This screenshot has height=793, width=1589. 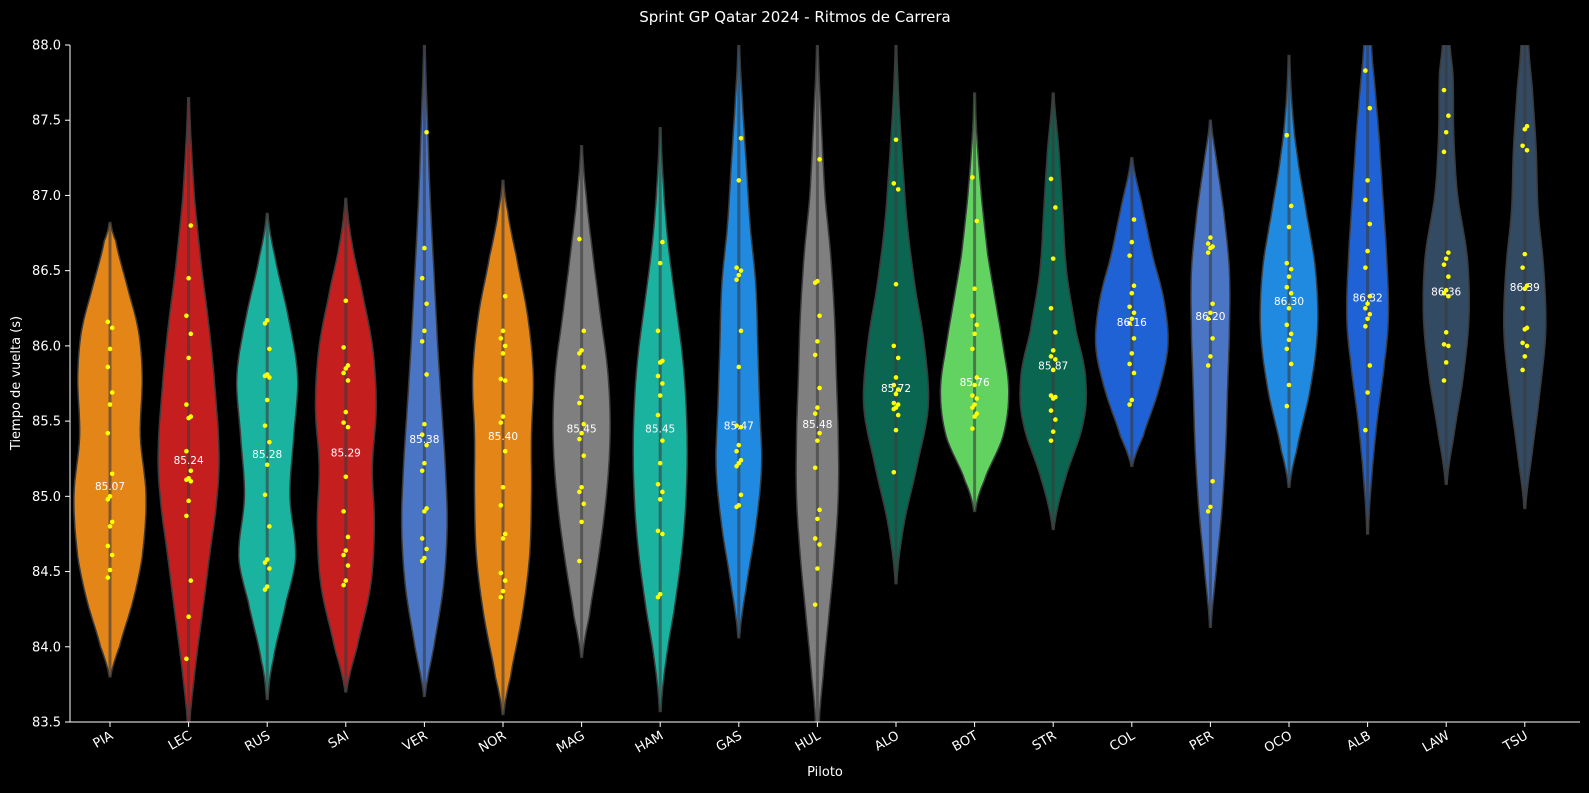 What do you see at coordinates (974, 302) in the screenshot?
I see `violin-bot: 85.76` at bounding box center [974, 302].